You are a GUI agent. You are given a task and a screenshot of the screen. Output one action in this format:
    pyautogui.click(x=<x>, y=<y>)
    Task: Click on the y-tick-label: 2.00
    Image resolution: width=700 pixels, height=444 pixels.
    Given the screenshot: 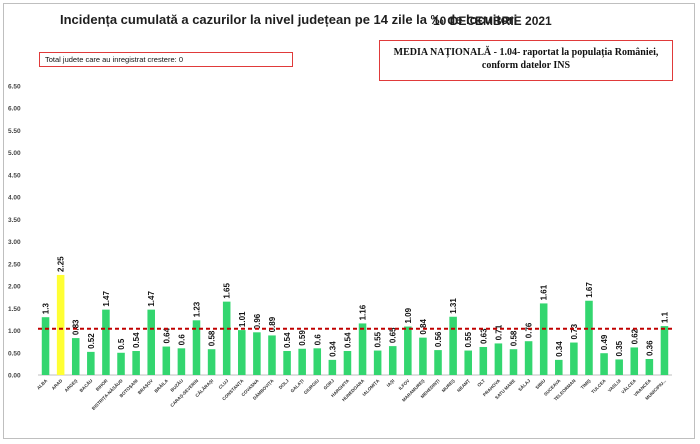 What is the action you would take?
    pyautogui.click(x=14, y=287)
    